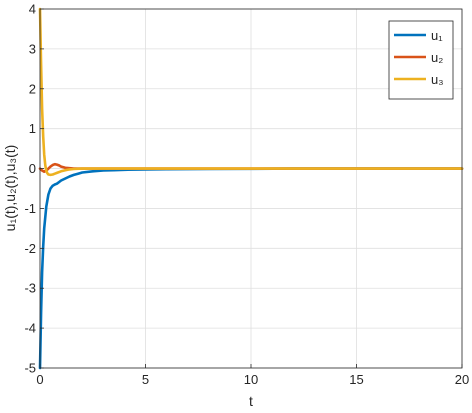 This screenshot has height=413, width=472. What do you see at coordinates (437, 79) in the screenshot?
I see `legend-label-3: u₃` at bounding box center [437, 79].